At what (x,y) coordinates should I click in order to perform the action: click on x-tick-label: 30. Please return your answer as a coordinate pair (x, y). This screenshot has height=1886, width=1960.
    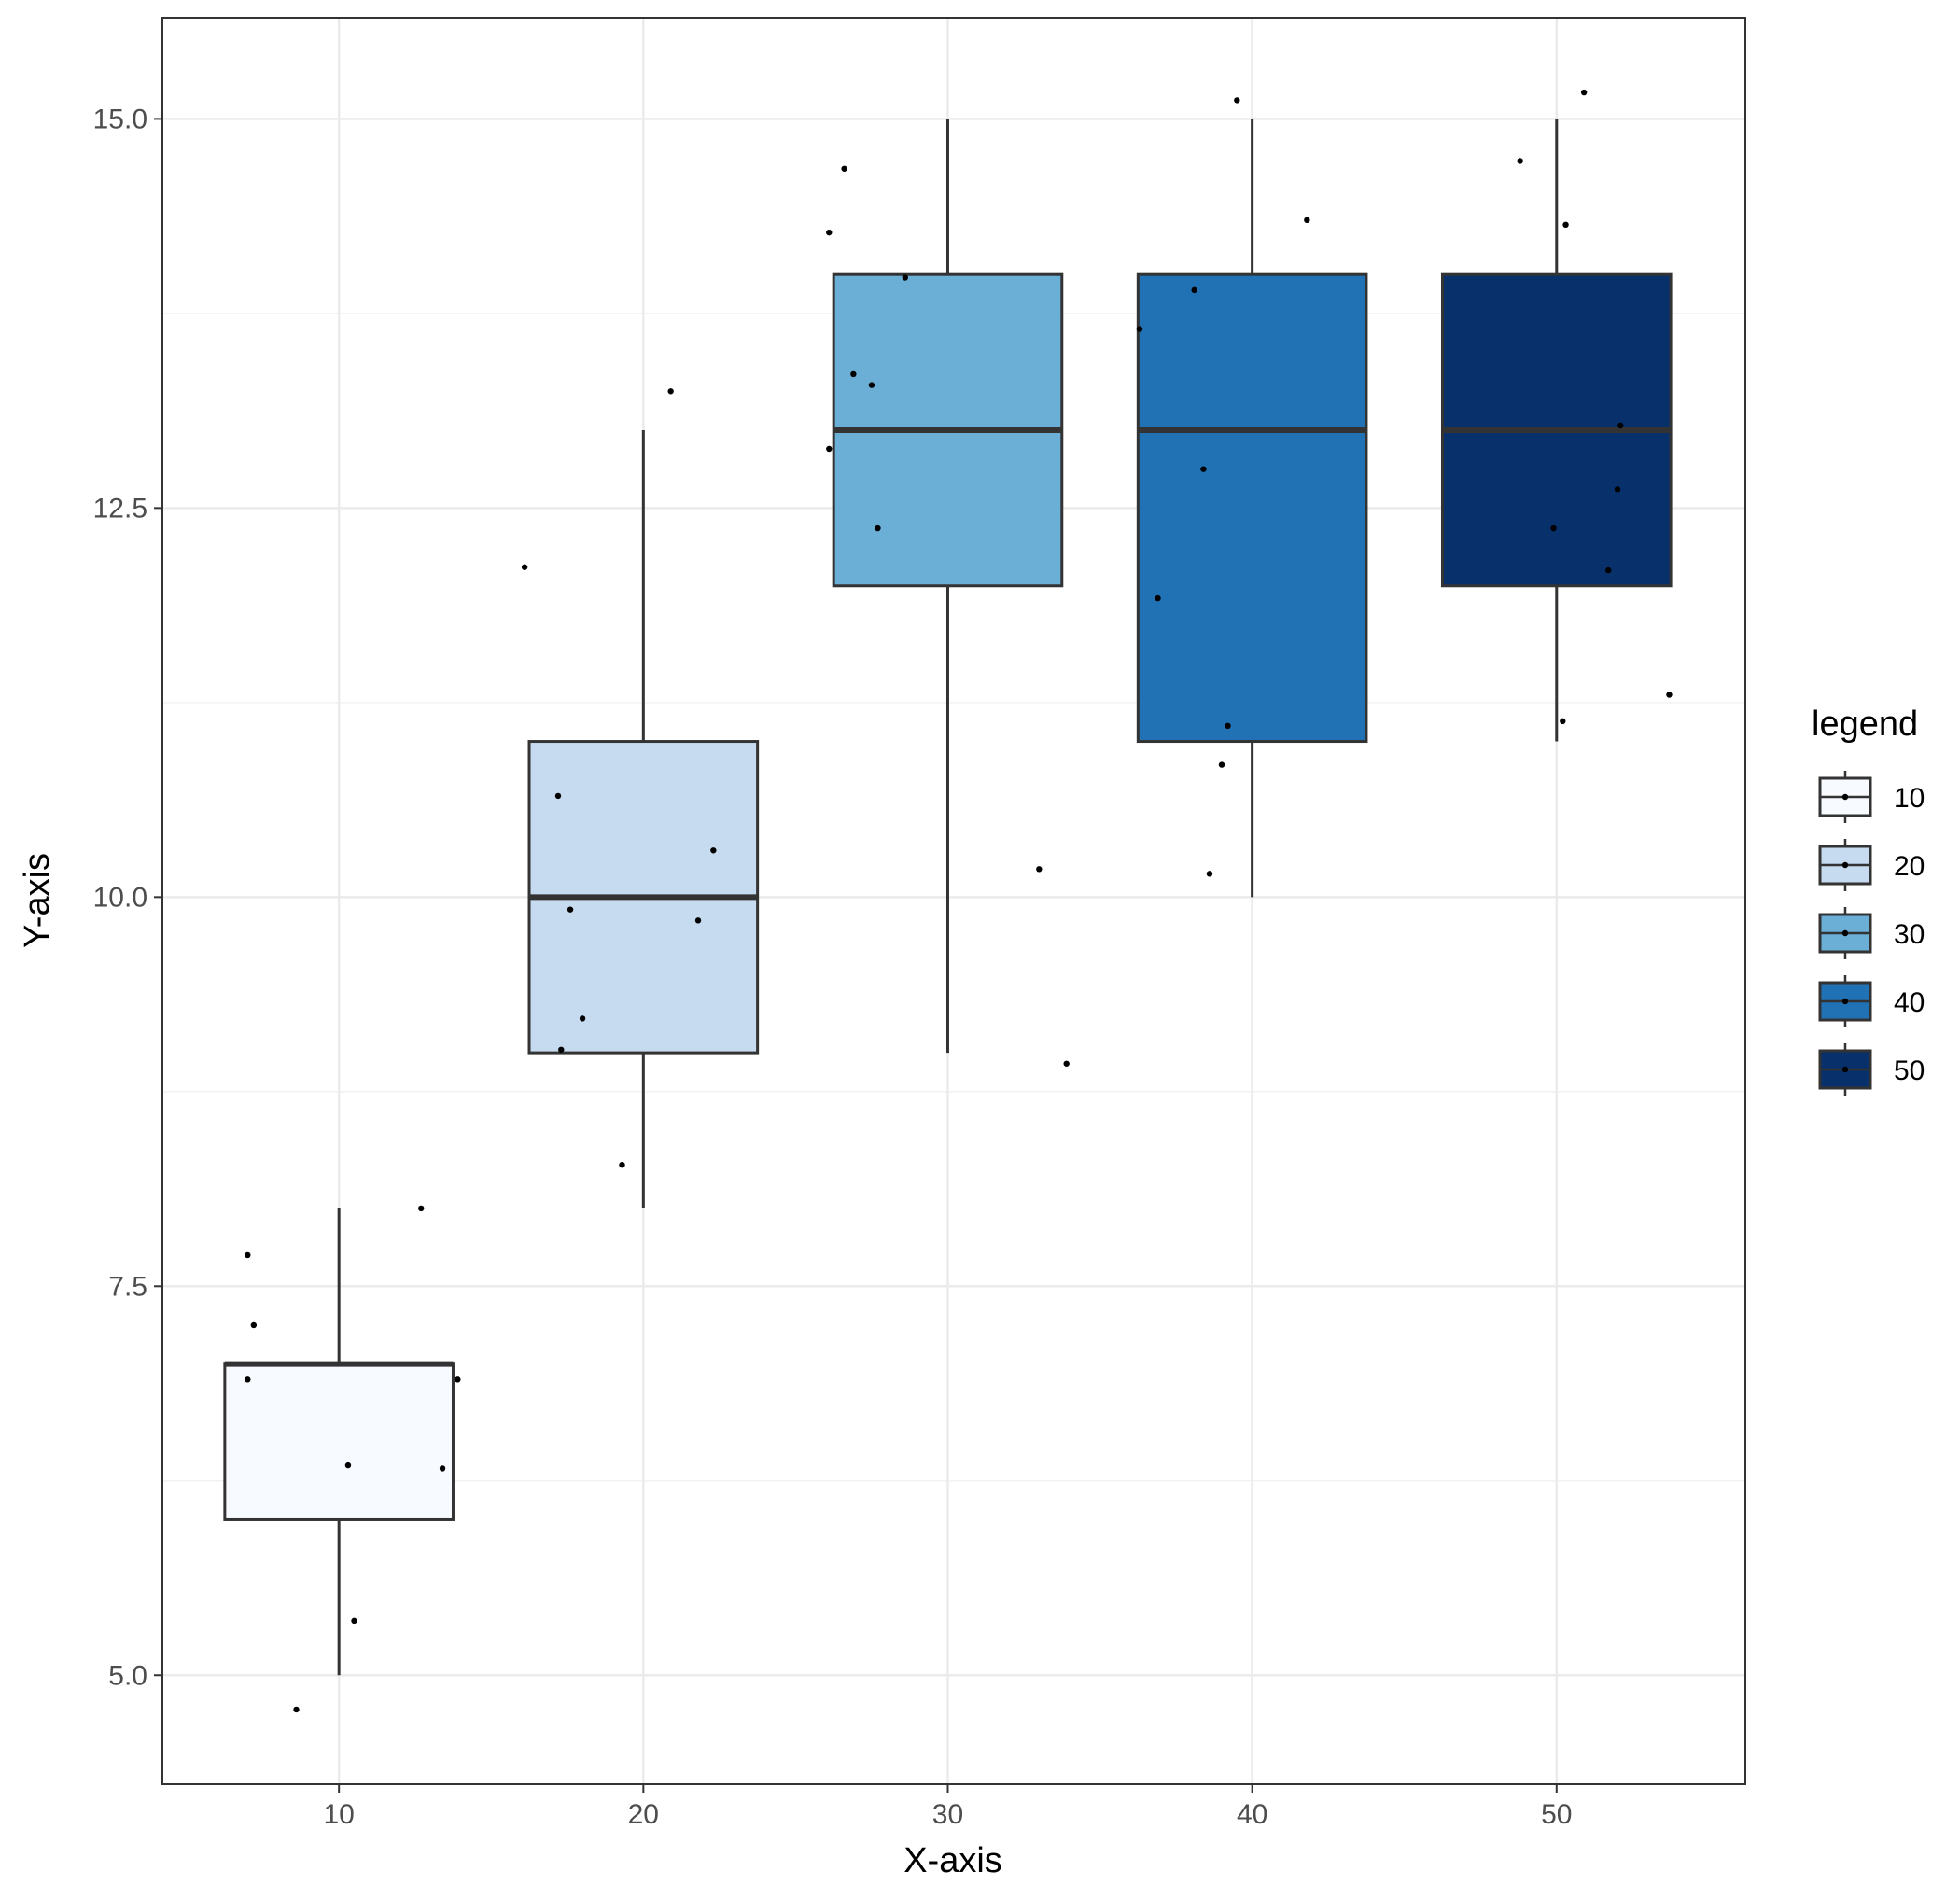
    Looking at the image, I should click on (947, 1814).